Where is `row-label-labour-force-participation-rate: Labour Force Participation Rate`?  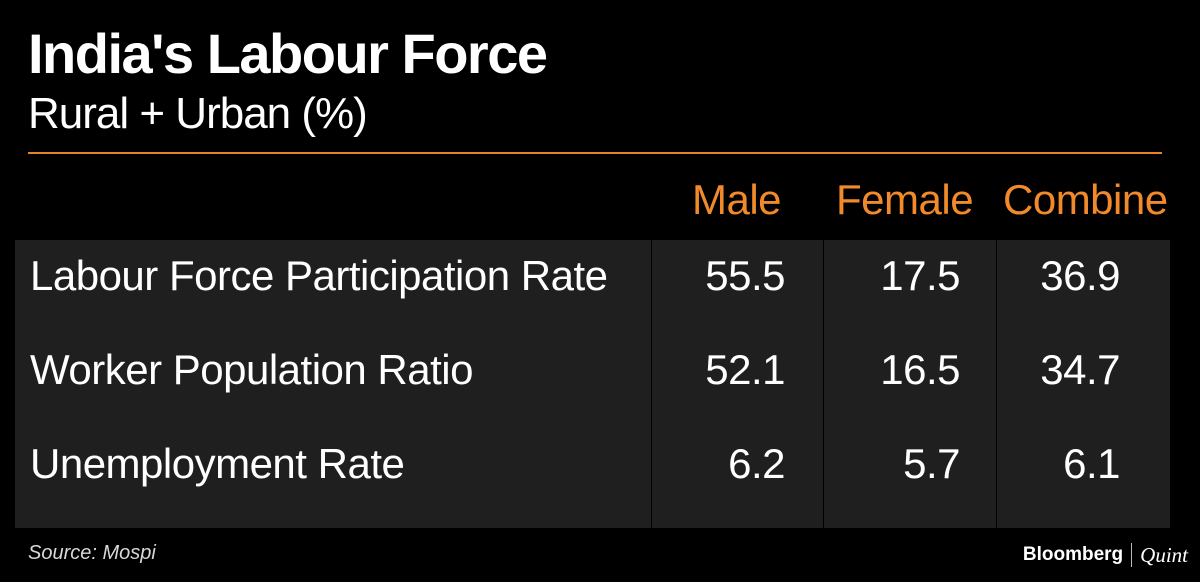
row-label-labour-force-participation-rate: Labour Force Participation Rate is located at coordinates (319, 275).